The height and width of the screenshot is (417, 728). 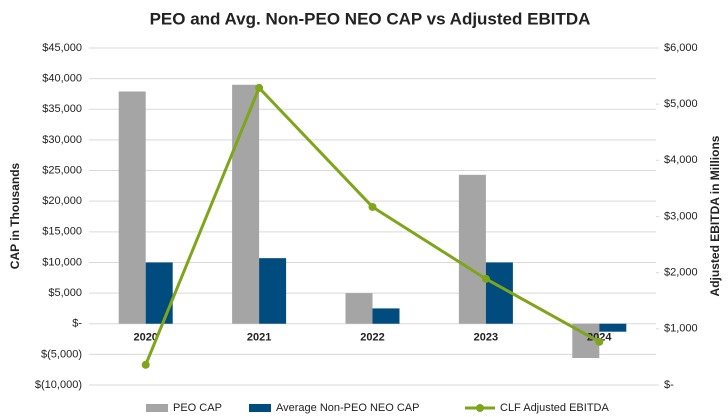 I want to click on legend-label: Average Non-PEO NEO CAP, so click(x=347, y=408).